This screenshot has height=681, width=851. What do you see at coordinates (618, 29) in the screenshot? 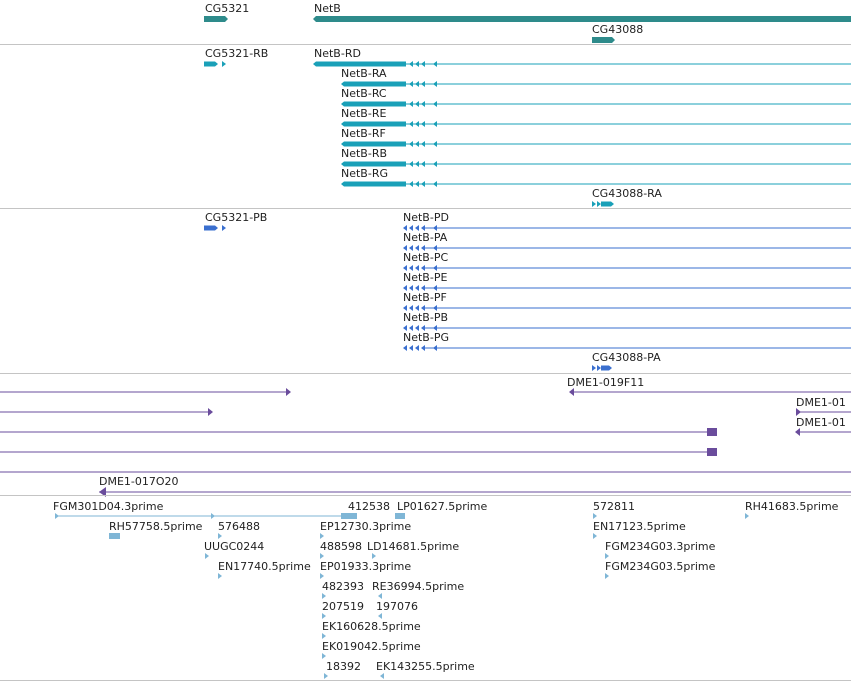
I see `gene-label-cg43088: CG43088` at bounding box center [618, 29].